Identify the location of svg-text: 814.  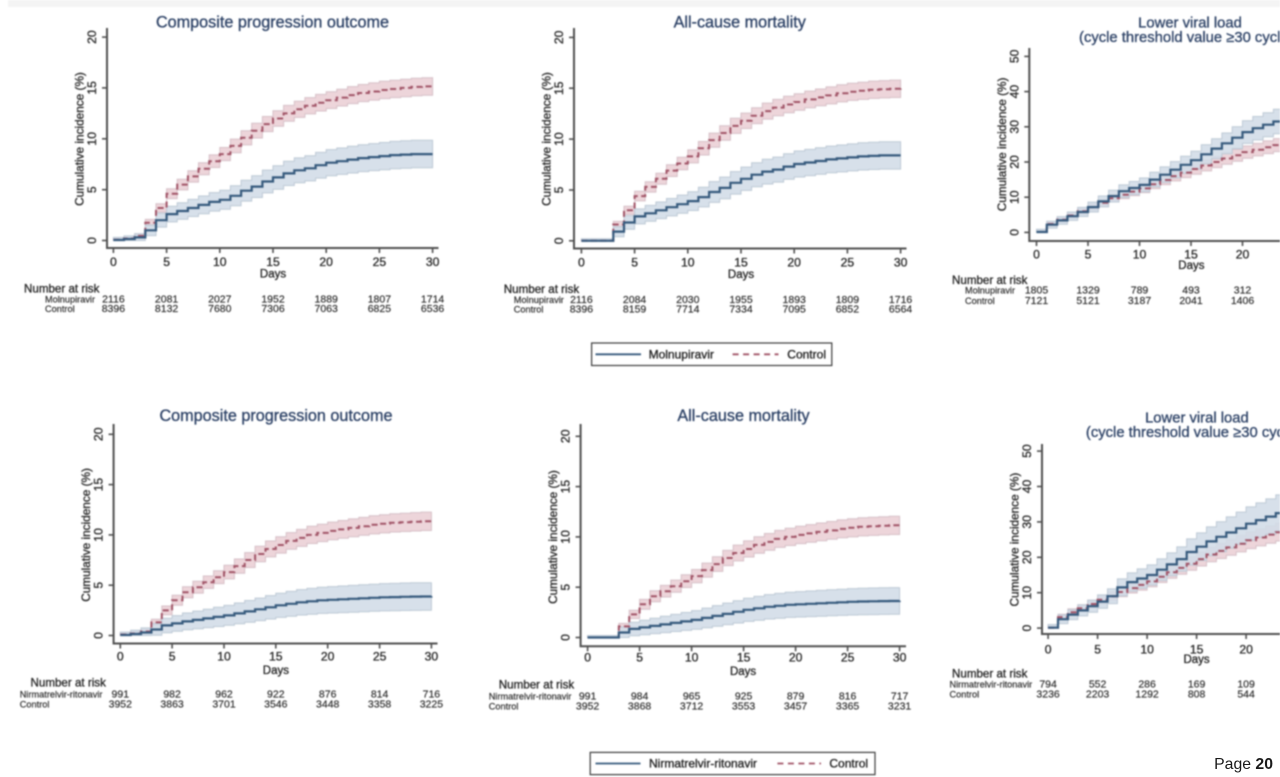
(380, 694).